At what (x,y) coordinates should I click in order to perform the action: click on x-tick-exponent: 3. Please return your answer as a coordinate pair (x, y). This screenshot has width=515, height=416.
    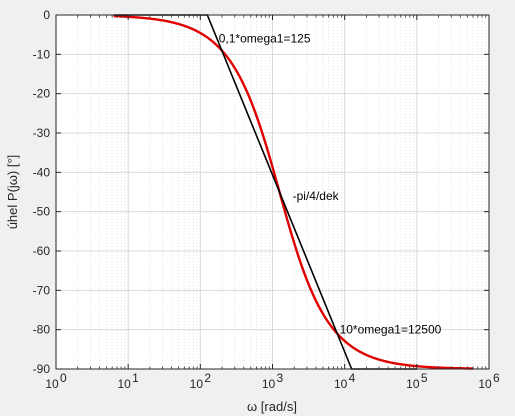
    Looking at the image, I should click on (280, 378).